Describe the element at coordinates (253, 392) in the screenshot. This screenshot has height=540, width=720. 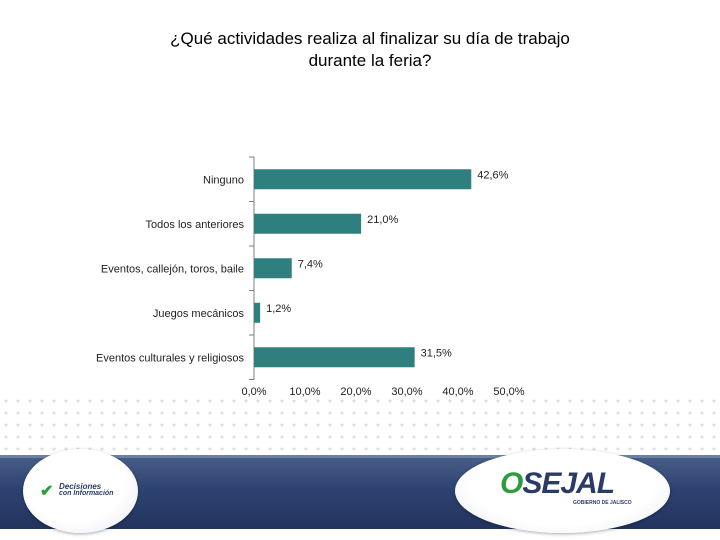
I see `x-tick-label: 0,0%` at that location.